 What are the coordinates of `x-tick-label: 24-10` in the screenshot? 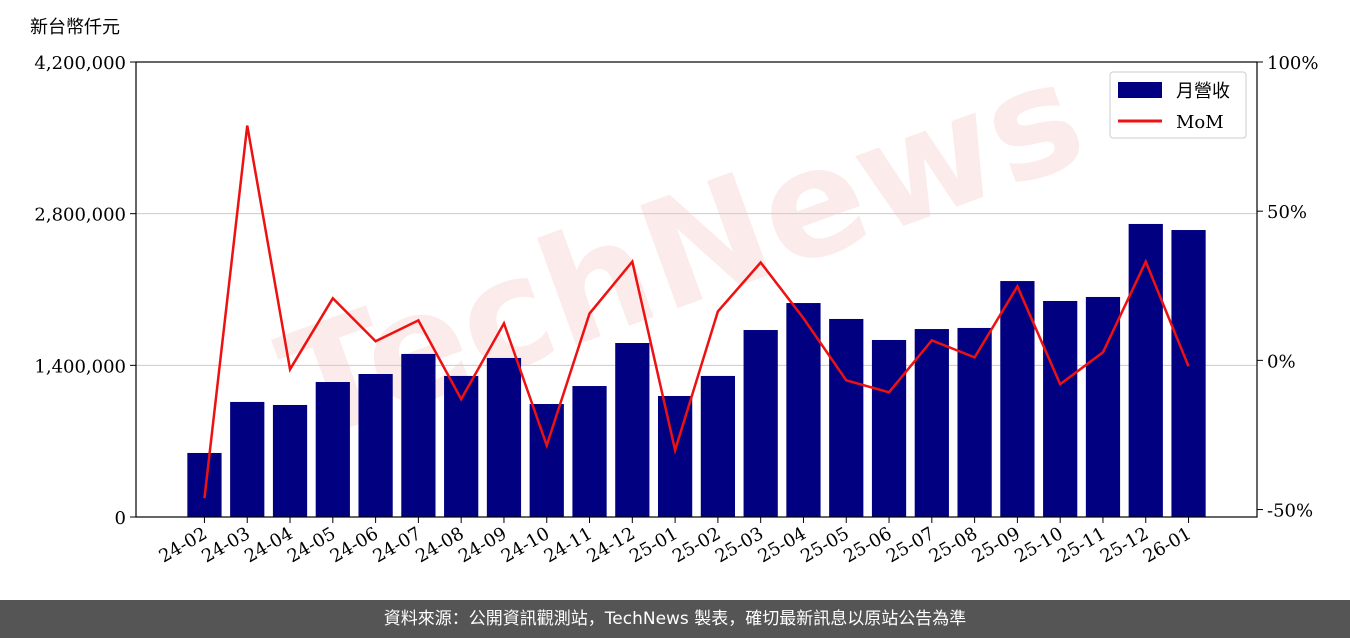 It's located at (525, 545).